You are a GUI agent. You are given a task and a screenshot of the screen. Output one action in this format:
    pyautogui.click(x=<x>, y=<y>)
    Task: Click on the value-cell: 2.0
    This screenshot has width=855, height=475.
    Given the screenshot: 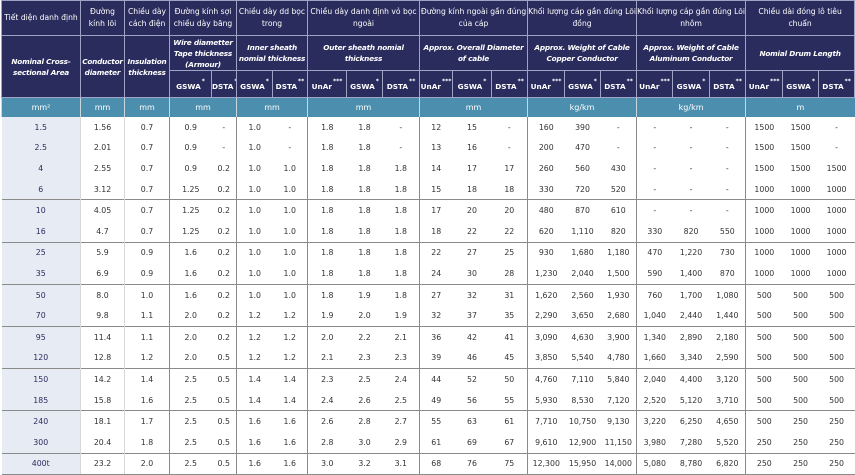 What is the action you would take?
    pyautogui.click(x=190, y=316)
    